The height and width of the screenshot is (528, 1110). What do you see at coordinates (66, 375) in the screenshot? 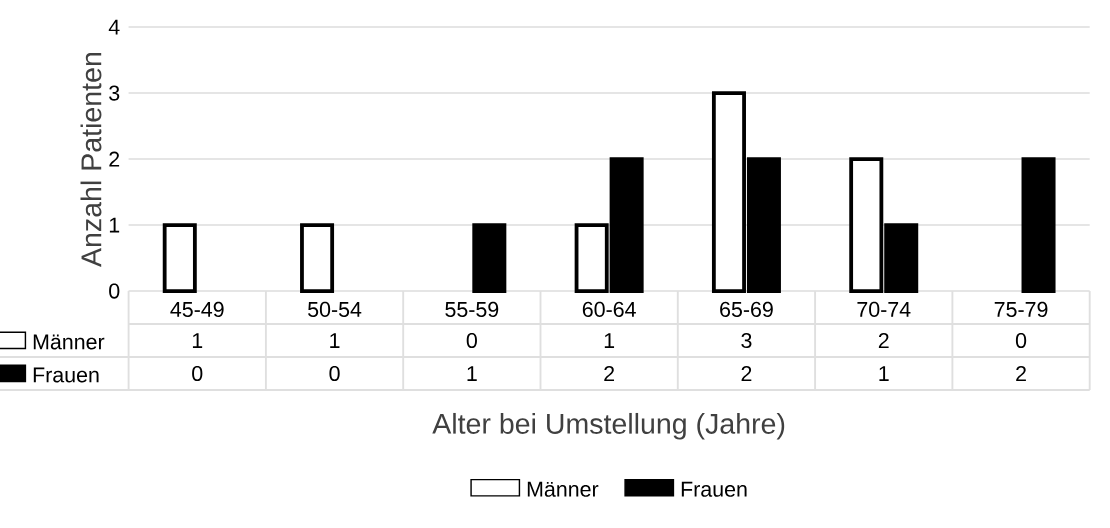
I see `text: Frauen` at bounding box center [66, 375].